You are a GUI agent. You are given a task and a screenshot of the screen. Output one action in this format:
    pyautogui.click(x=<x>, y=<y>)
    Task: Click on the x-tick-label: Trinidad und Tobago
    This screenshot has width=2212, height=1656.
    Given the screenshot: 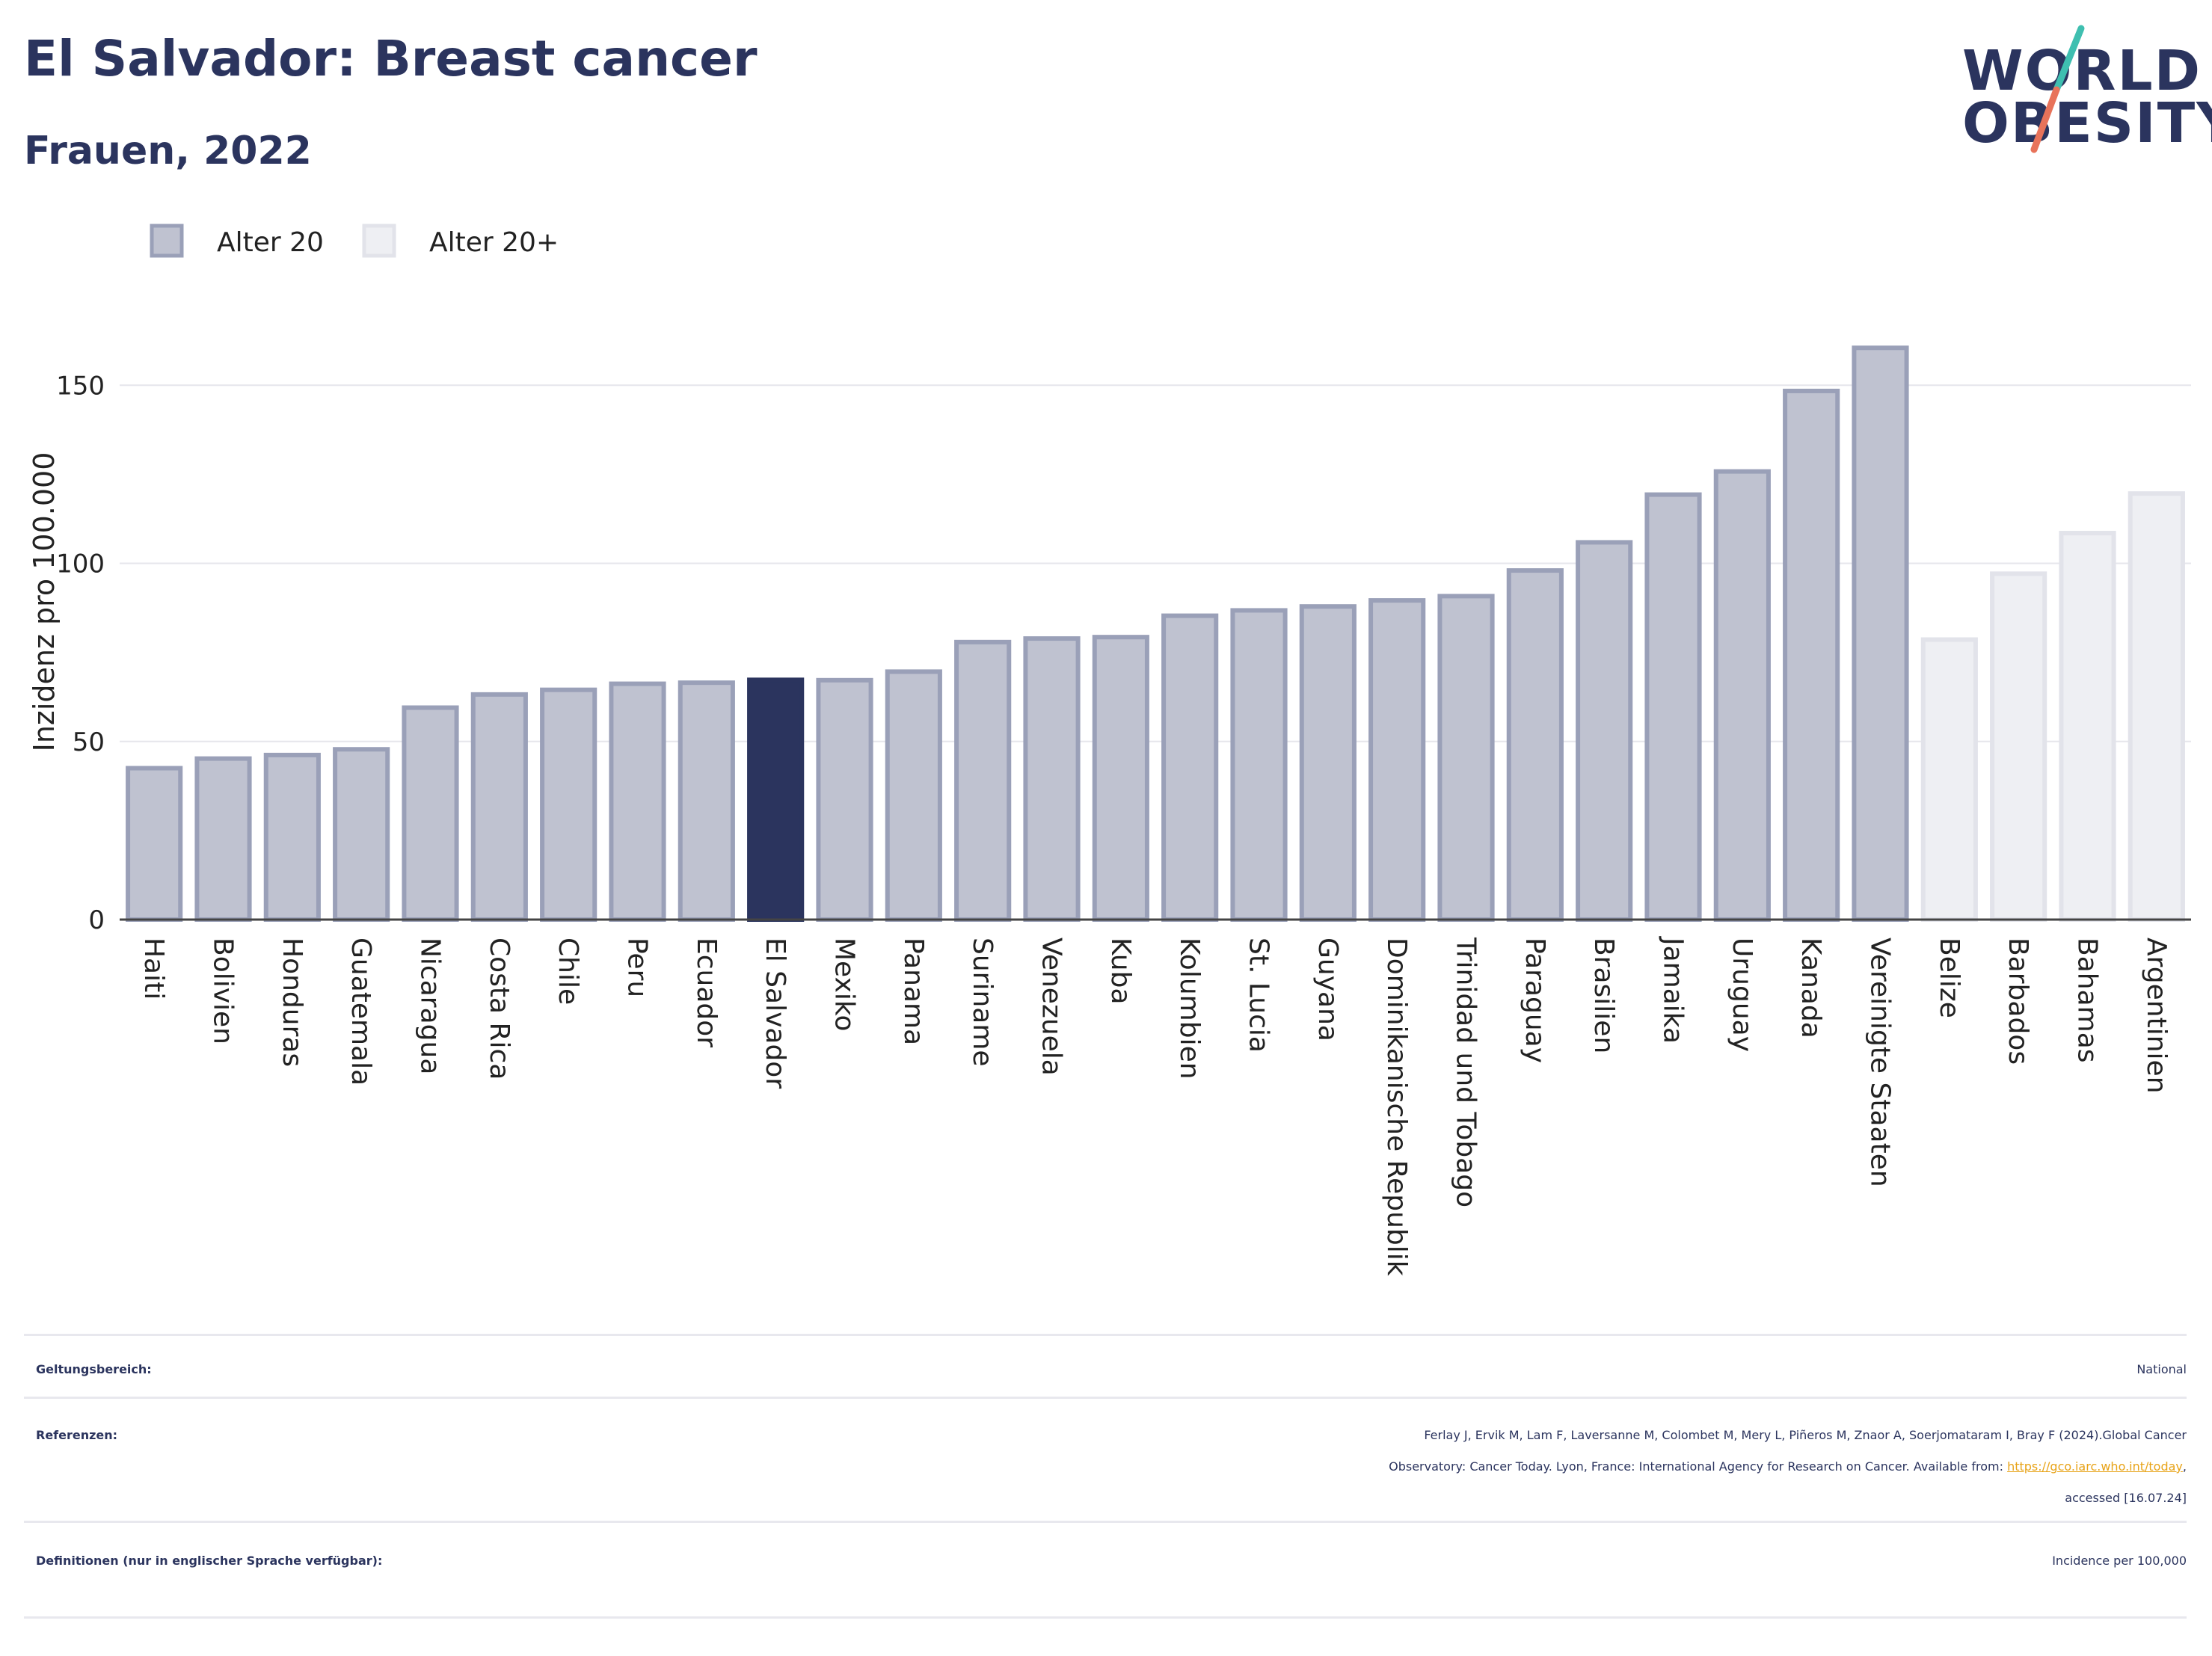 What is the action you would take?
    pyautogui.click(x=1466, y=1072)
    